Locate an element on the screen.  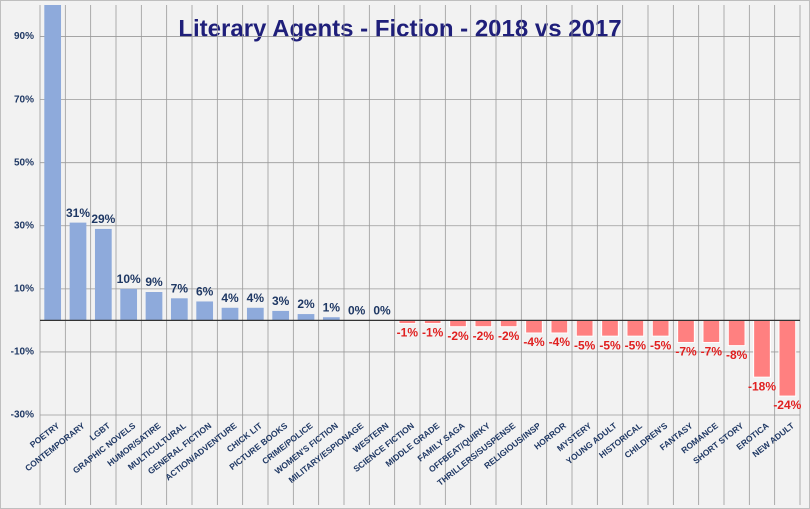
value-label: 100% is located at coordinates (52, 1).